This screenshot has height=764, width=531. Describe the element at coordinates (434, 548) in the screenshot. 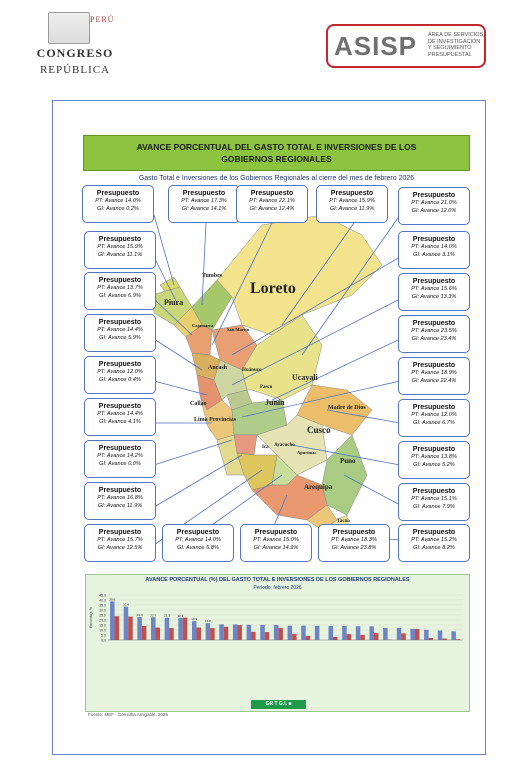

I see `budget-box-gi: GI: Avance 8.2%` at that location.